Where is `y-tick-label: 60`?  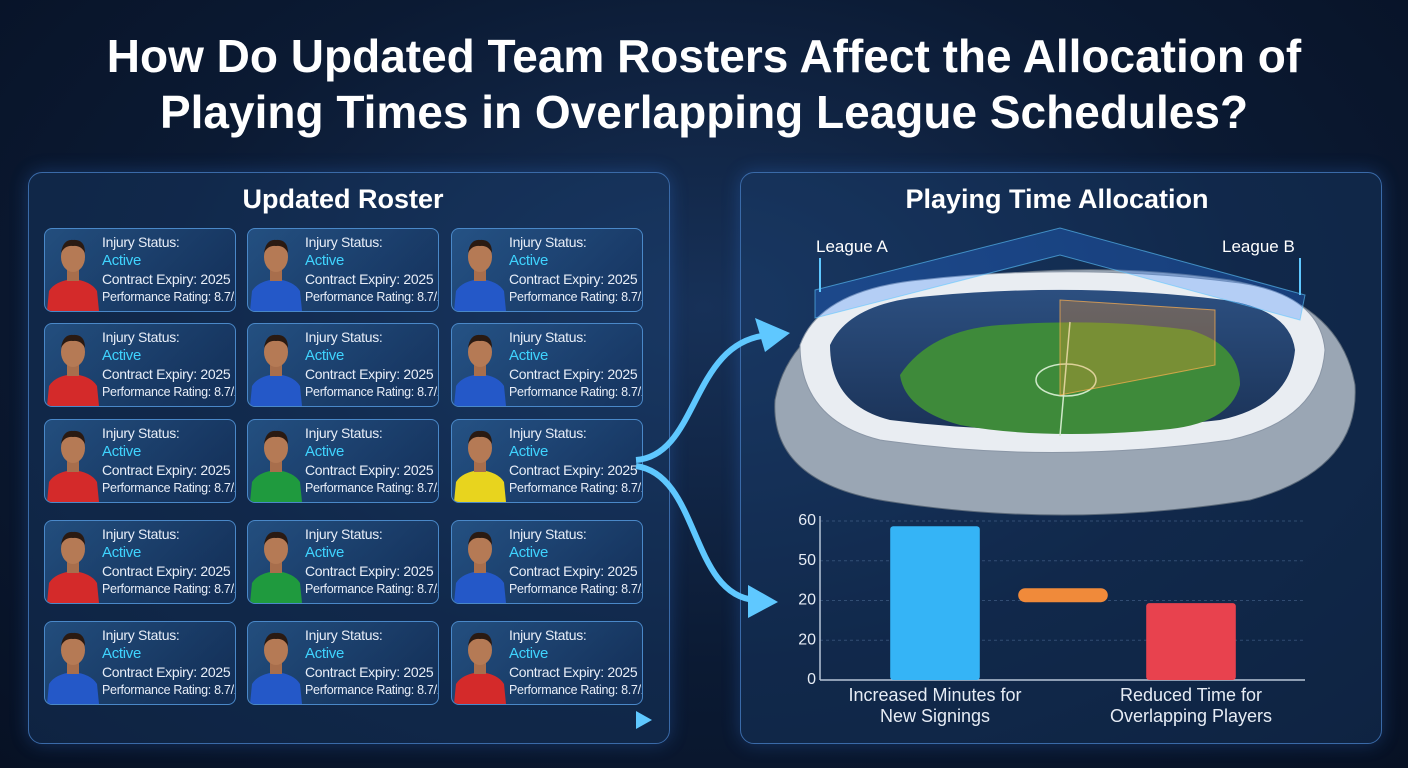
y-tick-label: 60 is located at coordinates (807, 520).